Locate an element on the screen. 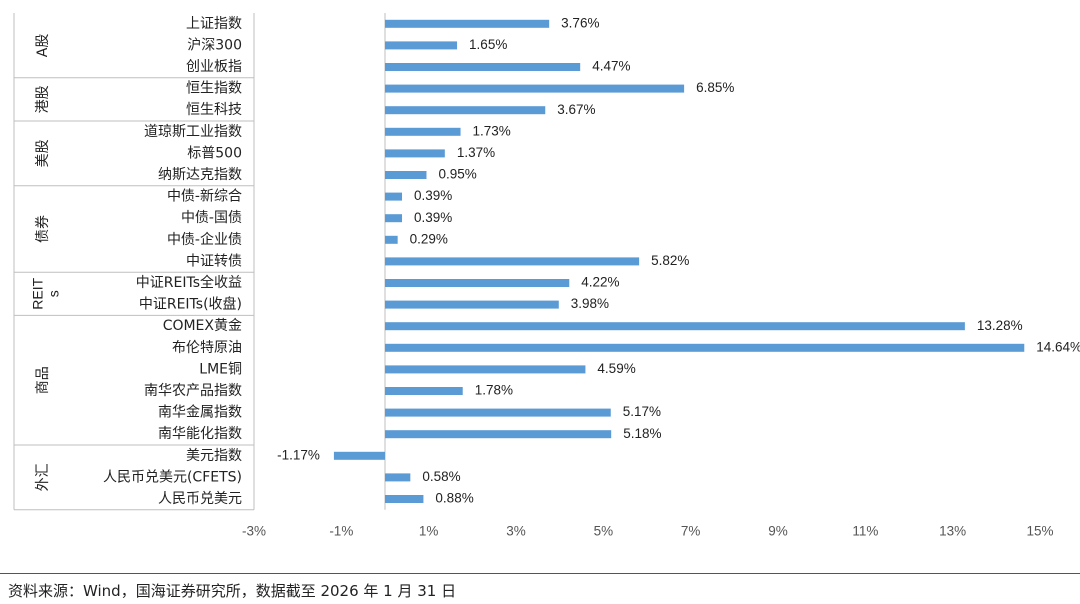  category-label: 美元指数 is located at coordinates (214, 456).